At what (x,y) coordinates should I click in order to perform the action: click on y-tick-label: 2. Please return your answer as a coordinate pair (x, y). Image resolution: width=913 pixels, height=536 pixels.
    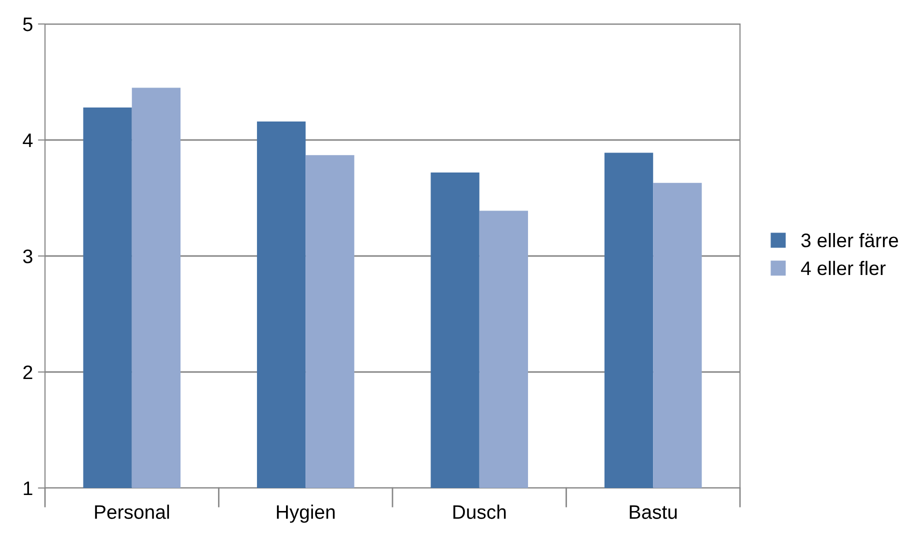
    Looking at the image, I should click on (27, 372).